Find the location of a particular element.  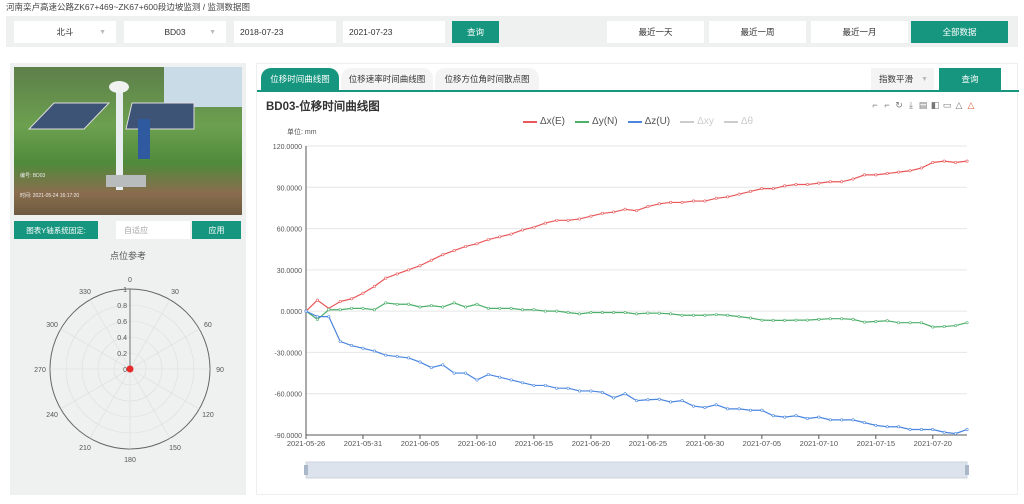

legend-label: Δxy is located at coordinates (705, 121).